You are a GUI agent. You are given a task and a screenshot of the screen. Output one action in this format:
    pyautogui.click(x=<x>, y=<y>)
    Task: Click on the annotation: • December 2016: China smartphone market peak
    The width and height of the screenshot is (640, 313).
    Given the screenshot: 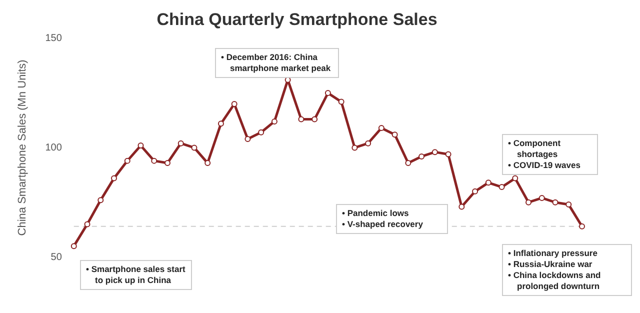 What is the action you would take?
    pyautogui.click(x=276, y=63)
    